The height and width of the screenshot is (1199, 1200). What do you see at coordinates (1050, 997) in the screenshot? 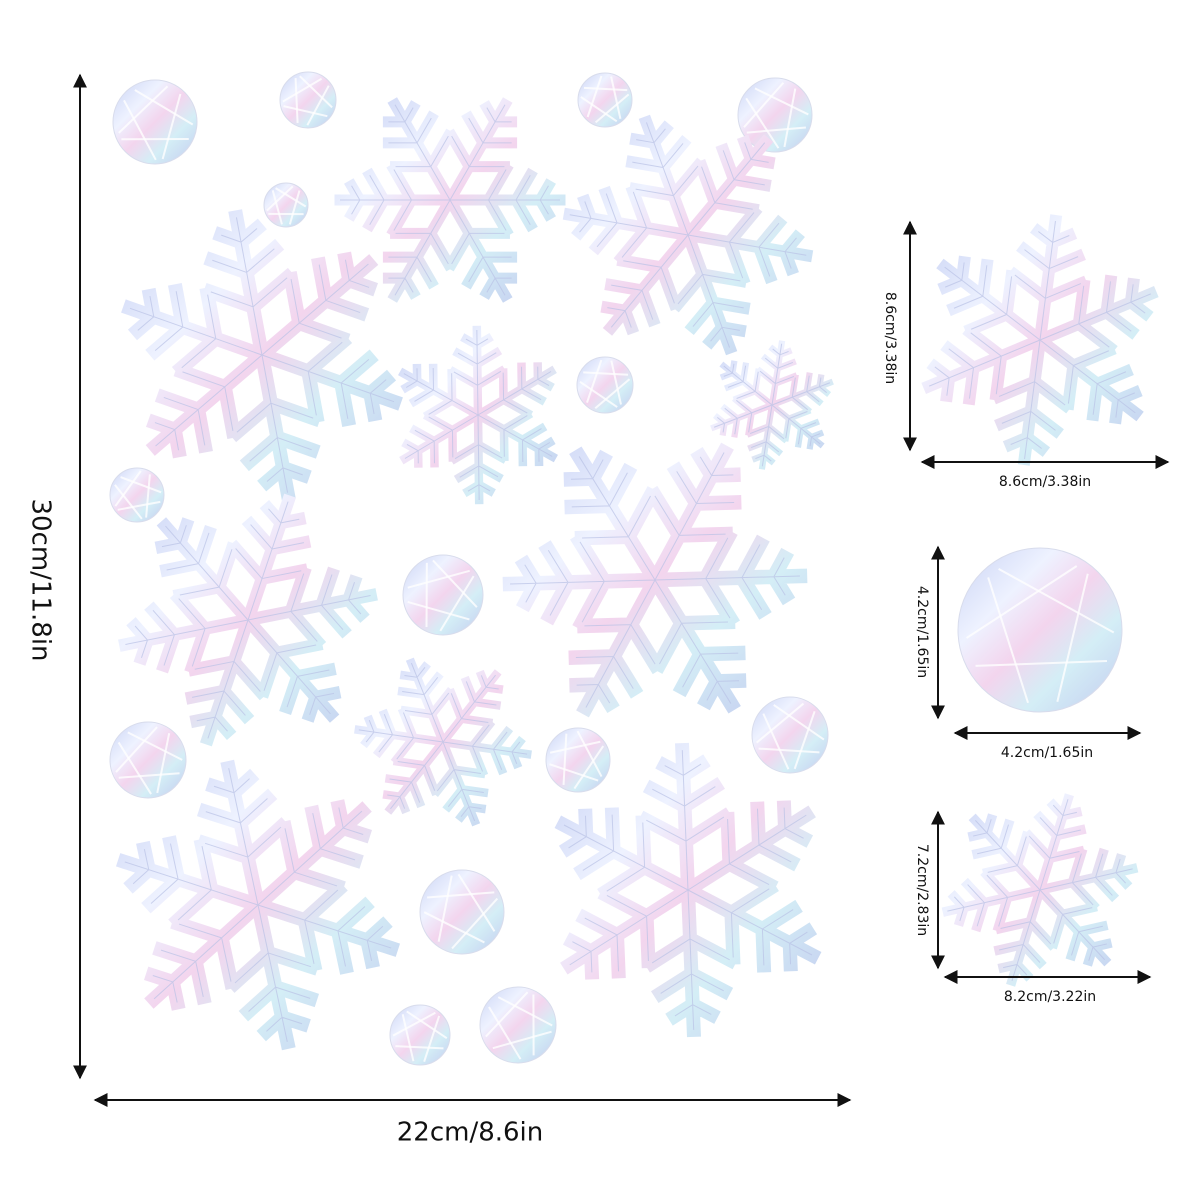
I see `detail-width: 8.2cm/3.22in` at bounding box center [1050, 997].